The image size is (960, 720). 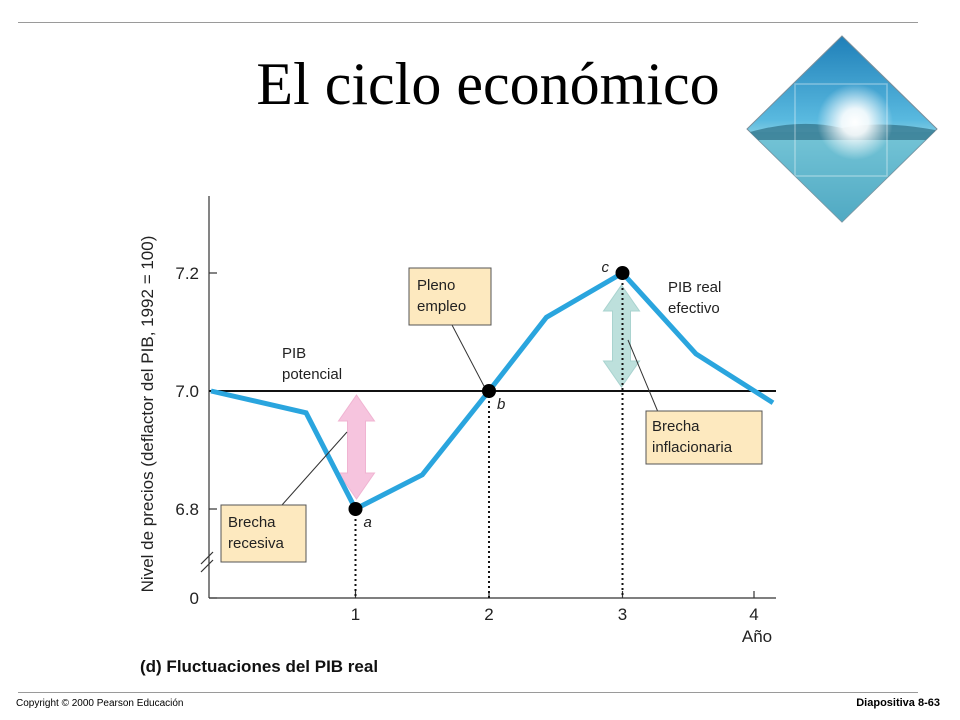 I want to click on x-axis-label: Año, so click(x=757, y=636).